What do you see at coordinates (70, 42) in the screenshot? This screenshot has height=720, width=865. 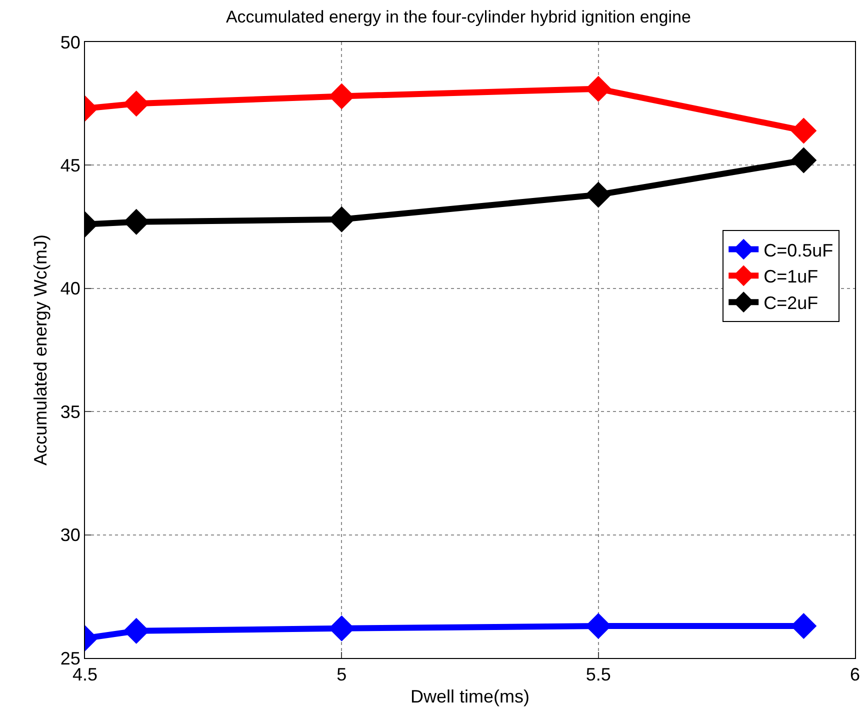 I see `y-tick-label: 50` at bounding box center [70, 42].